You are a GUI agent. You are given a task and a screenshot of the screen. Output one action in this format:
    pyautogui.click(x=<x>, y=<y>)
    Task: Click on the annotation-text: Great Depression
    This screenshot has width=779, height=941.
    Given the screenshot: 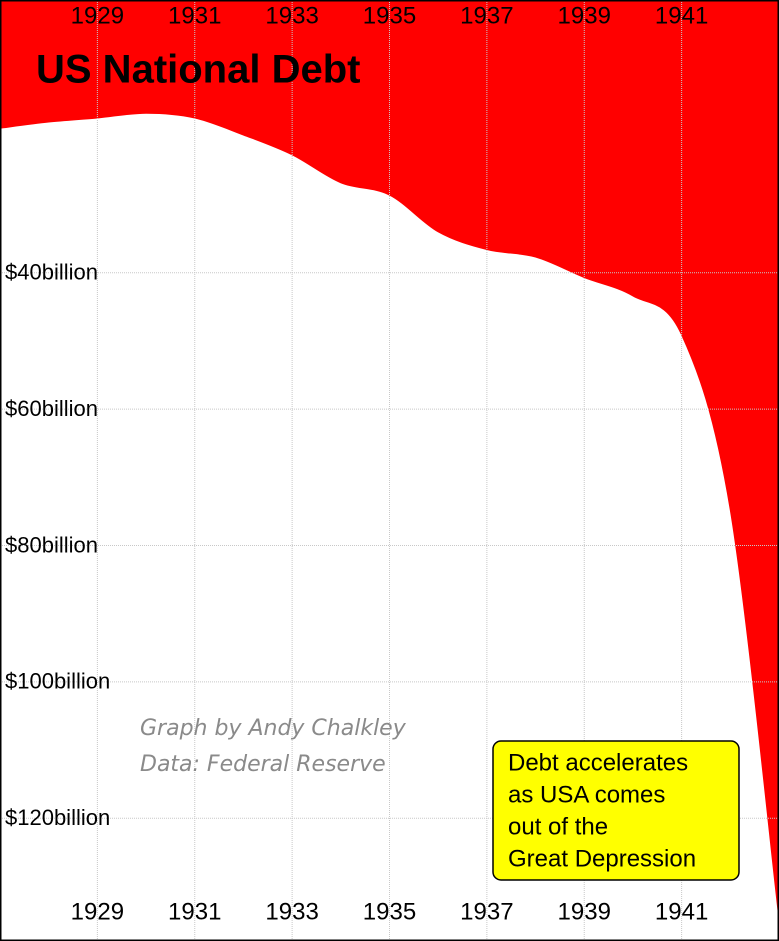 What is the action you would take?
    pyautogui.click(x=602, y=858)
    